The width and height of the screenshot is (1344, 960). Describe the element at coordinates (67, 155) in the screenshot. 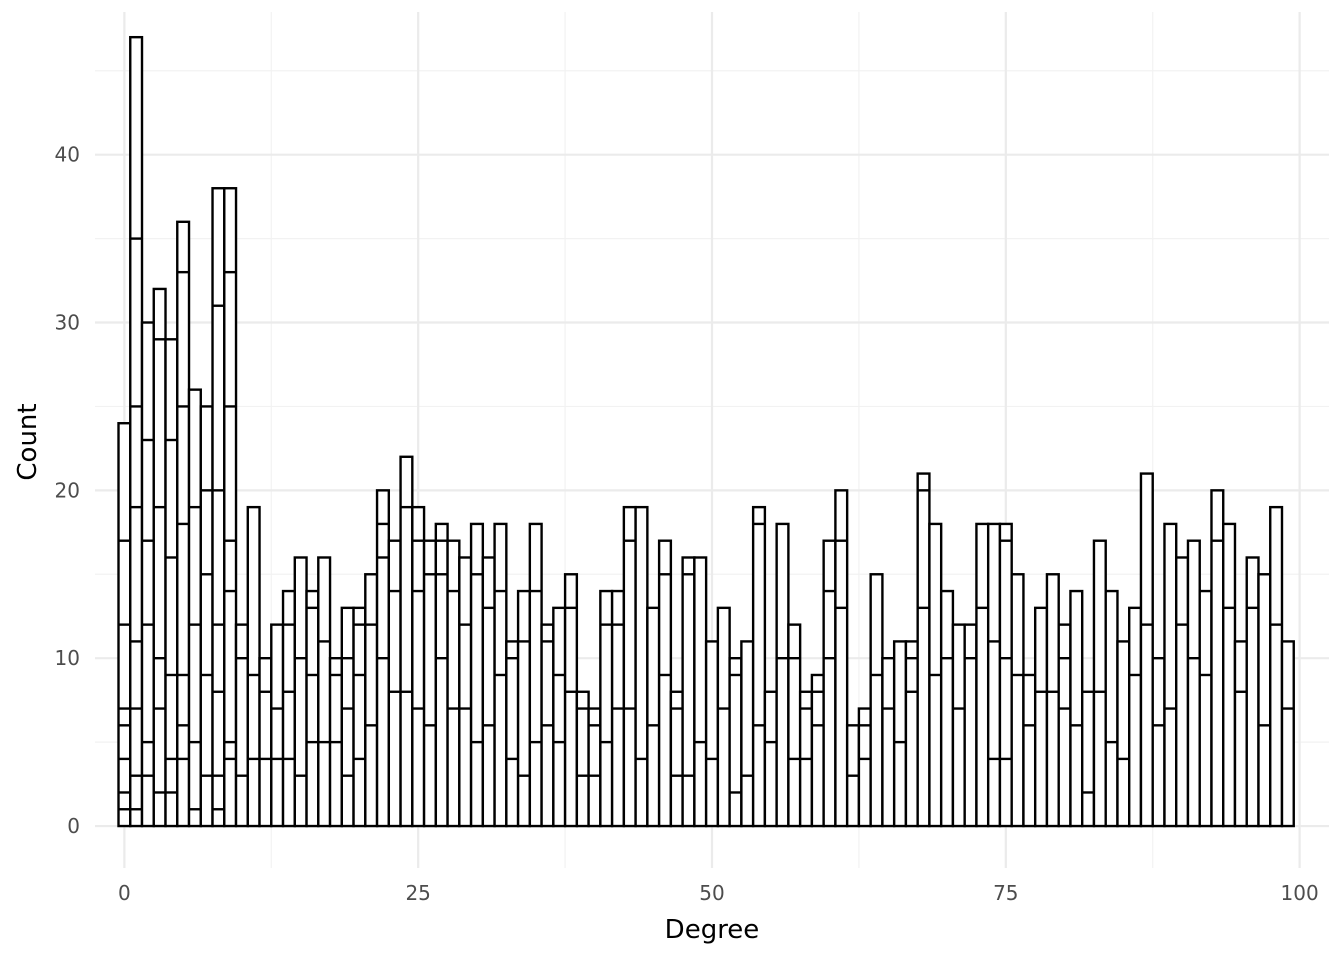

I see `y-tick-label: 40` at that location.